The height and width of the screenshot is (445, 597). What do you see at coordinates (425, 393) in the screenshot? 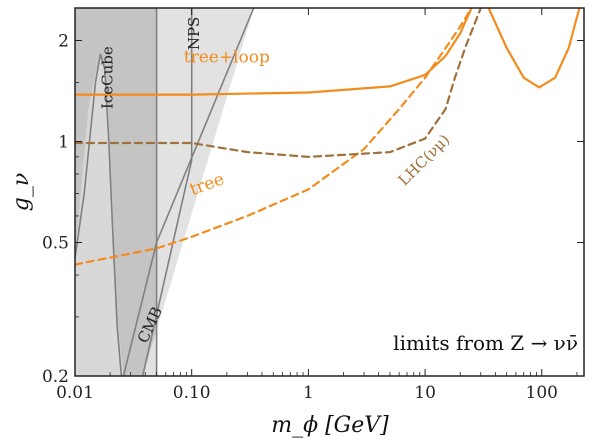
I see `x-tick-label: 10` at bounding box center [425, 393].